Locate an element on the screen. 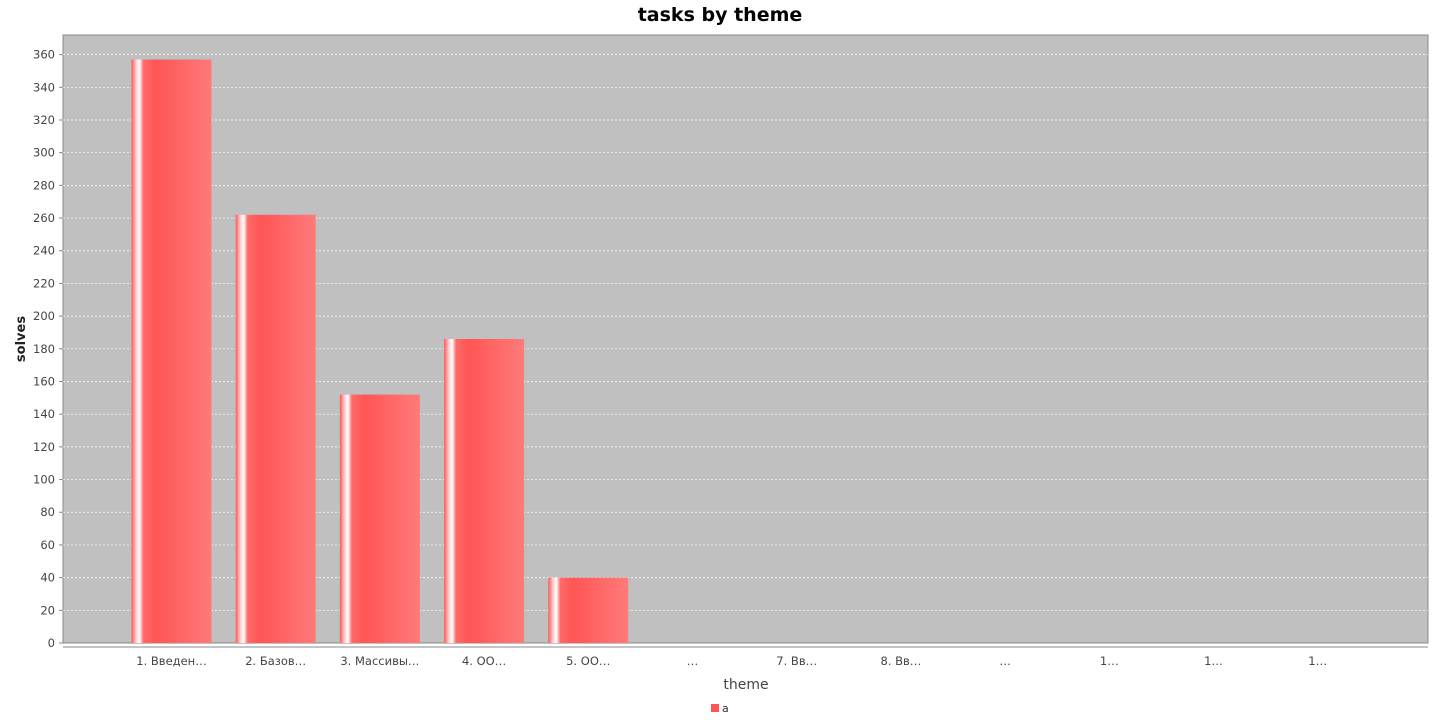 Image resolution: width=1440 pixels, height=720 pixels. y-tick-label: 40 is located at coordinates (47, 578).